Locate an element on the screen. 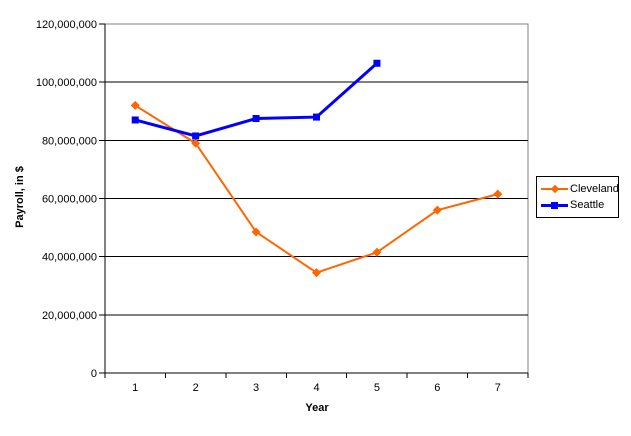 The image size is (631, 436). svg-text: 7 is located at coordinates (498, 388).